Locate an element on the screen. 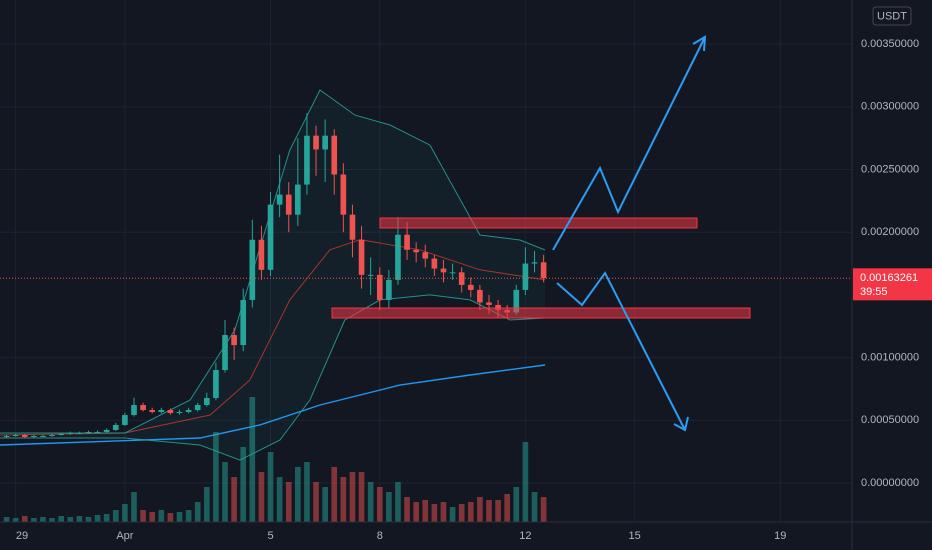 This screenshot has width=932, height=550. x-tick-label: 8 is located at coordinates (380, 536).